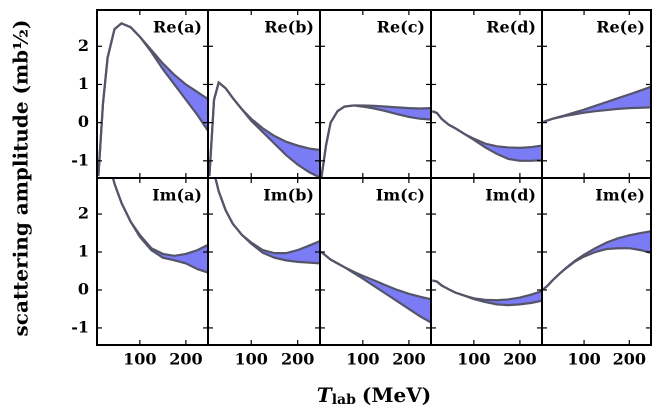  Describe the element at coordinates (400, 195) in the screenshot. I see `panel-label: Im(c)` at that location.